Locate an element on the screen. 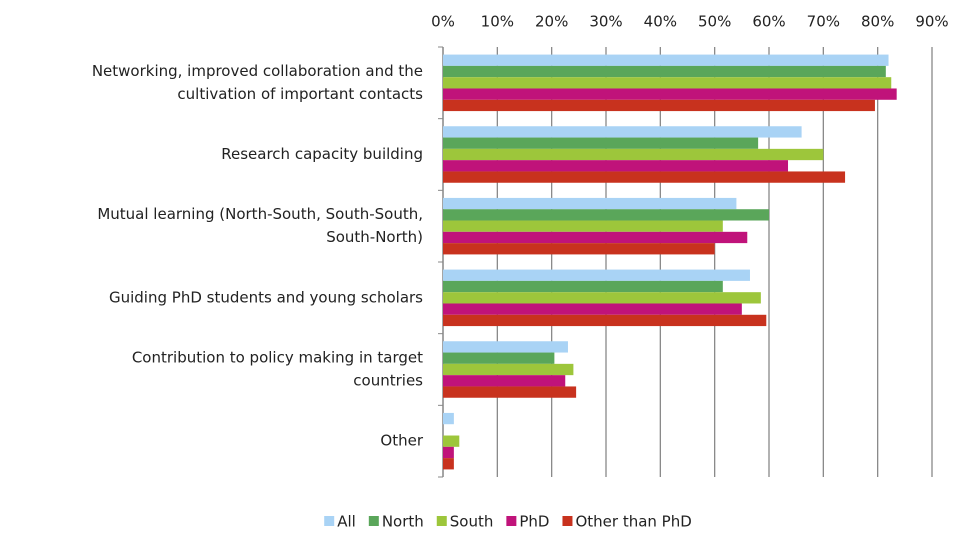 The height and width of the screenshot is (534, 956). x-tick-label: 0% is located at coordinates (443, 22).